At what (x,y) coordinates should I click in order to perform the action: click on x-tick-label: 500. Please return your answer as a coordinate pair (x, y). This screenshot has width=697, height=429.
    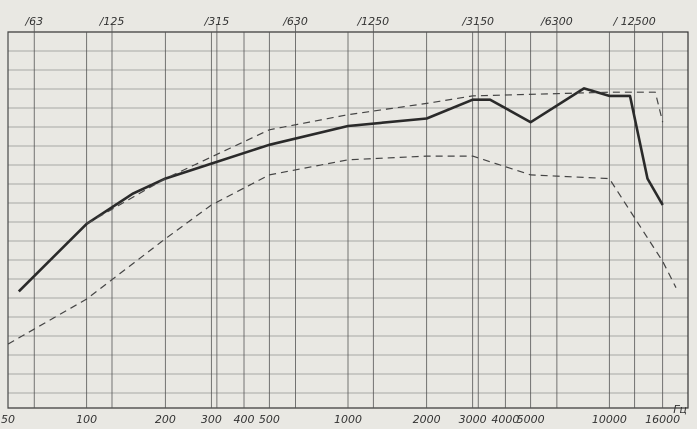
    Looking at the image, I should click on (269, 419).